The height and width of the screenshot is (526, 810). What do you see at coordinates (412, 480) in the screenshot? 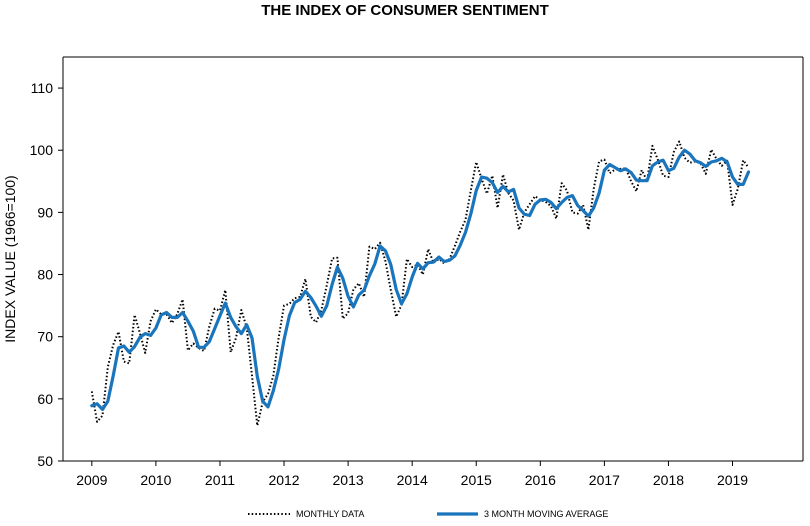
I see `x-tick-label: 2014` at bounding box center [412, 480].